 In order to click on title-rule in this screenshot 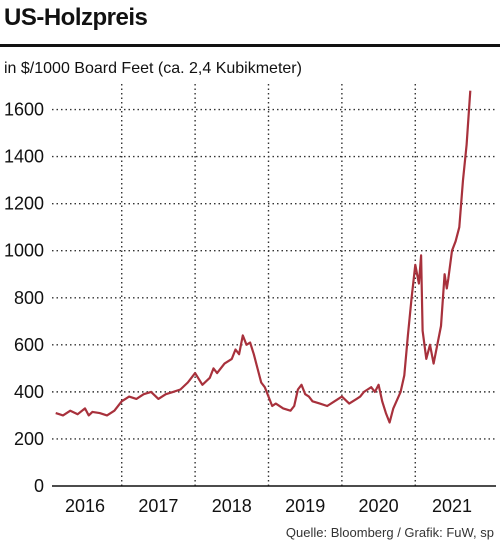, I will do `click(250, 45)`.